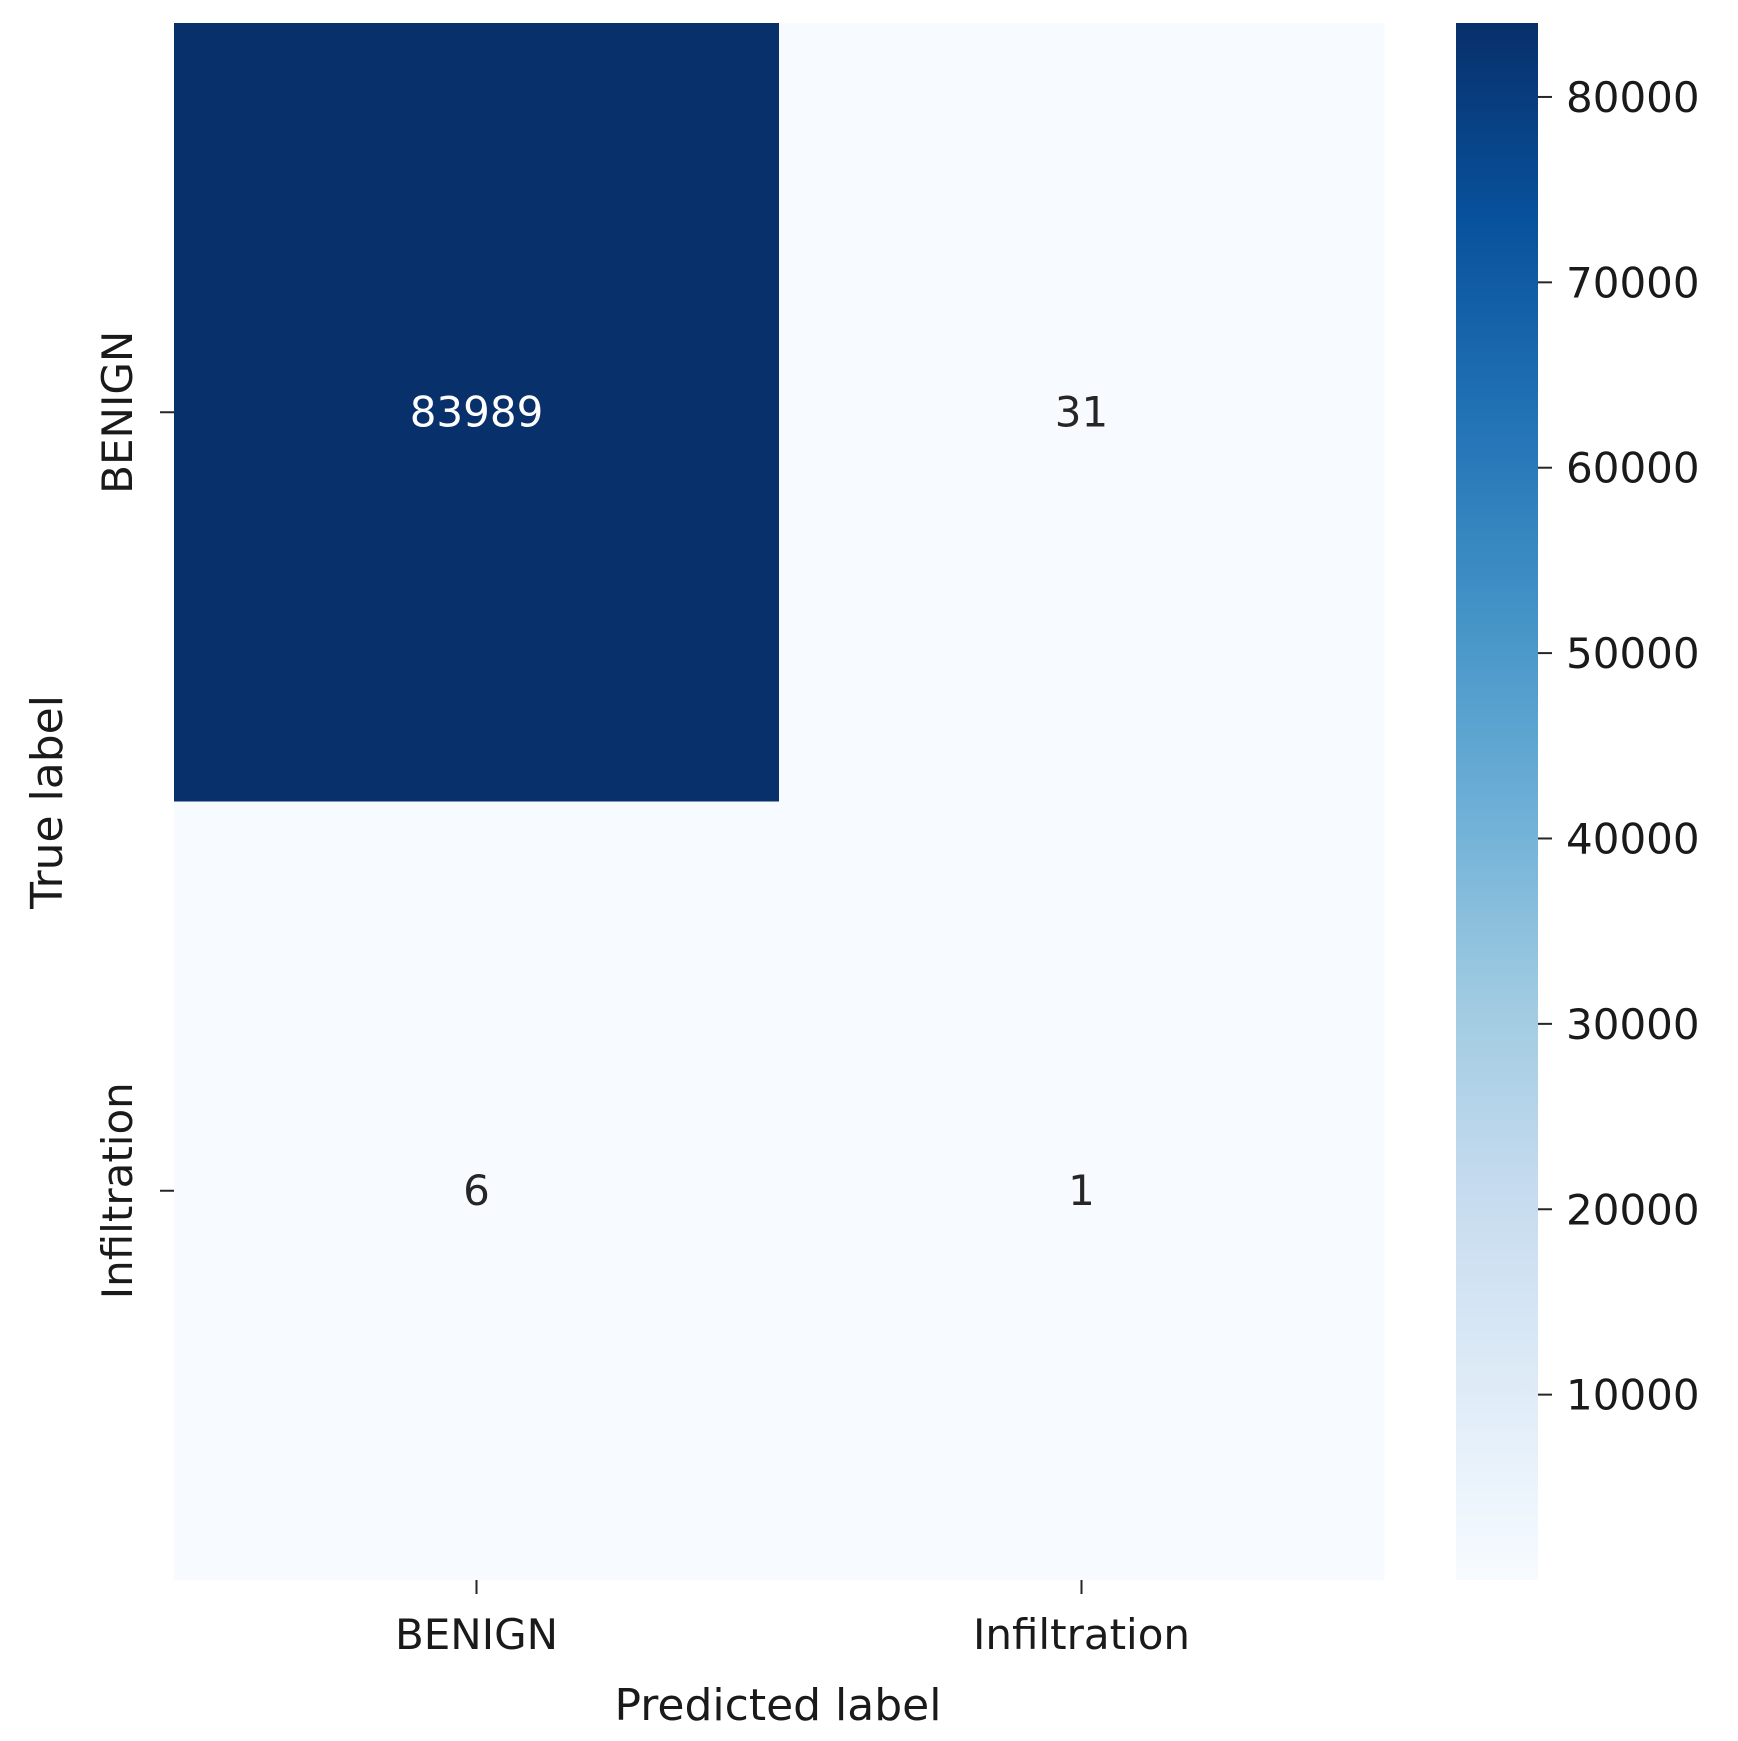  I want to click on colorbar-tick-label: 70000, so click(1633, 282).